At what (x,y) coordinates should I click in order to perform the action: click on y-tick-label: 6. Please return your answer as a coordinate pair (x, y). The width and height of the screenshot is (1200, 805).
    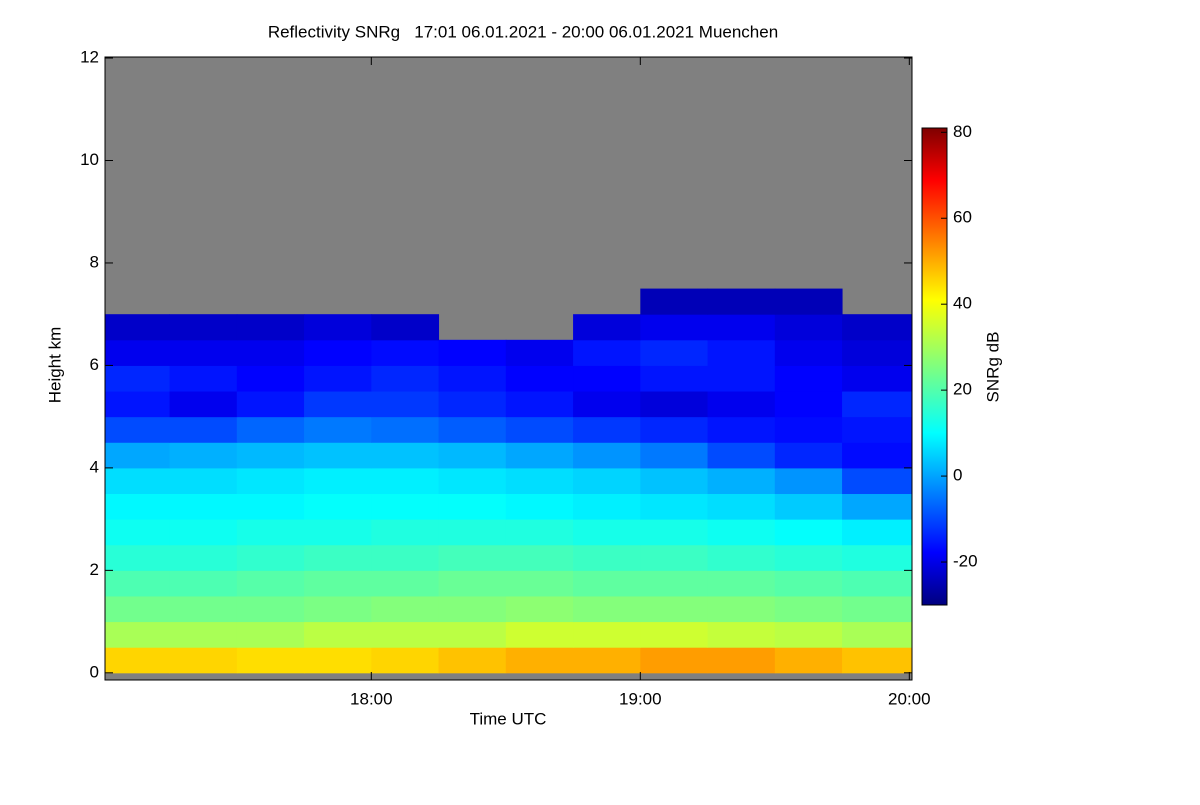
    Looking at the image, I should click on (94, 364).